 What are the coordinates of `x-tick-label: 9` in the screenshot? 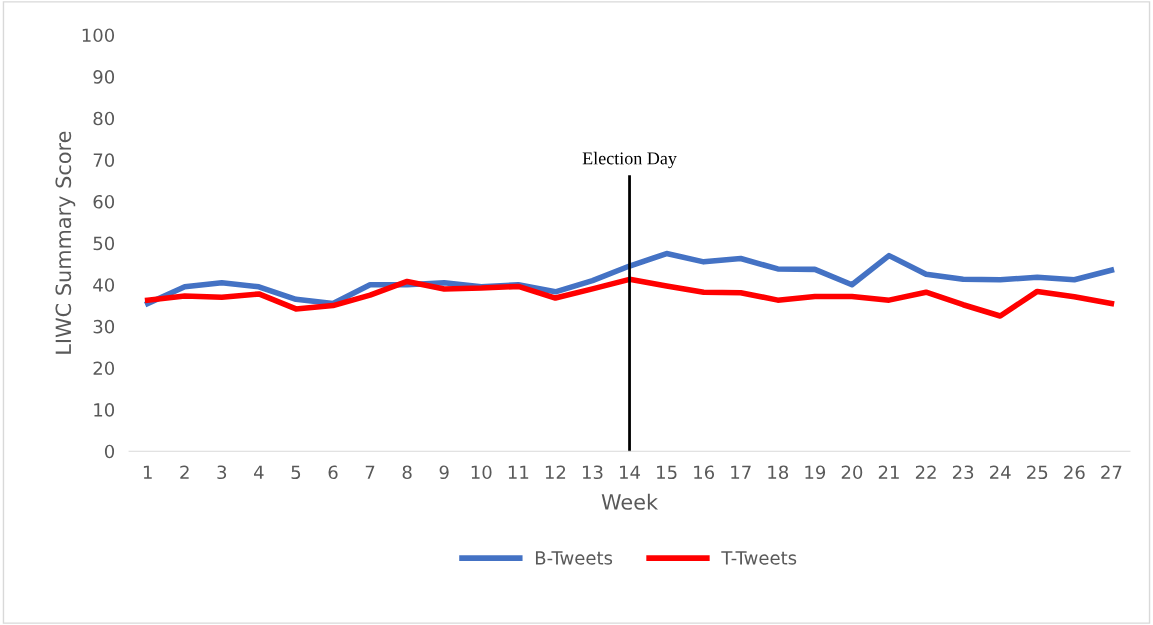 It's located at (444, 472).